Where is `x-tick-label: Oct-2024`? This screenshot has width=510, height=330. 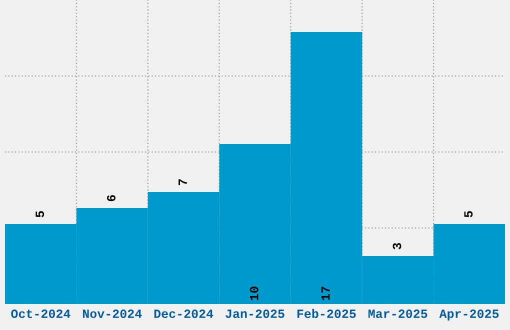 x-tick-label: Oct-2024 is located at coordinates (40, 314).